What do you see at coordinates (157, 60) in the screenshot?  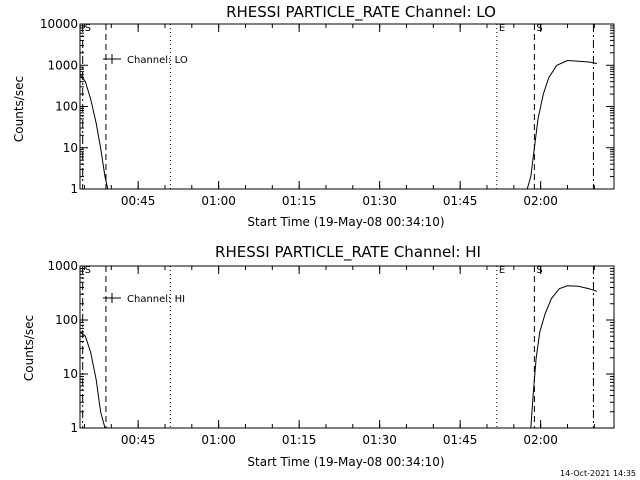 I see `legend-label: Channel: LO` at bounding box center [157, 60].